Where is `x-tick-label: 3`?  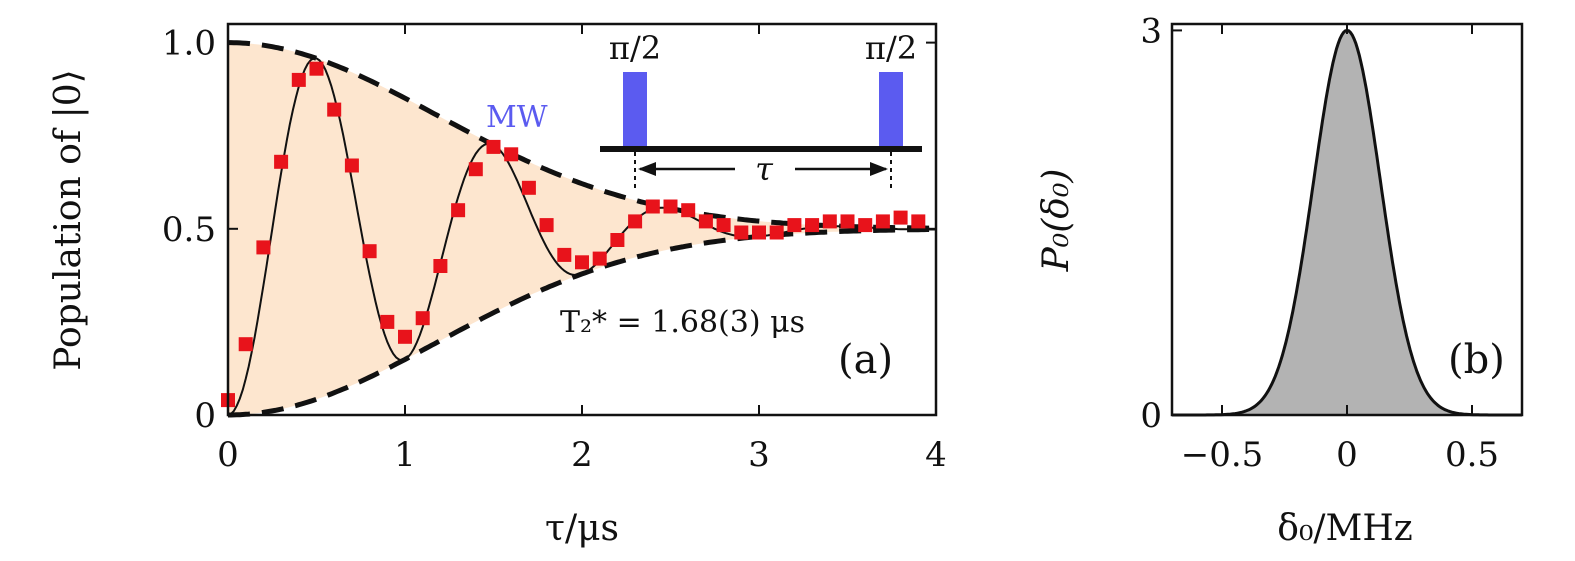 x-tick-label: 3 is located at coordinates (759, 455).